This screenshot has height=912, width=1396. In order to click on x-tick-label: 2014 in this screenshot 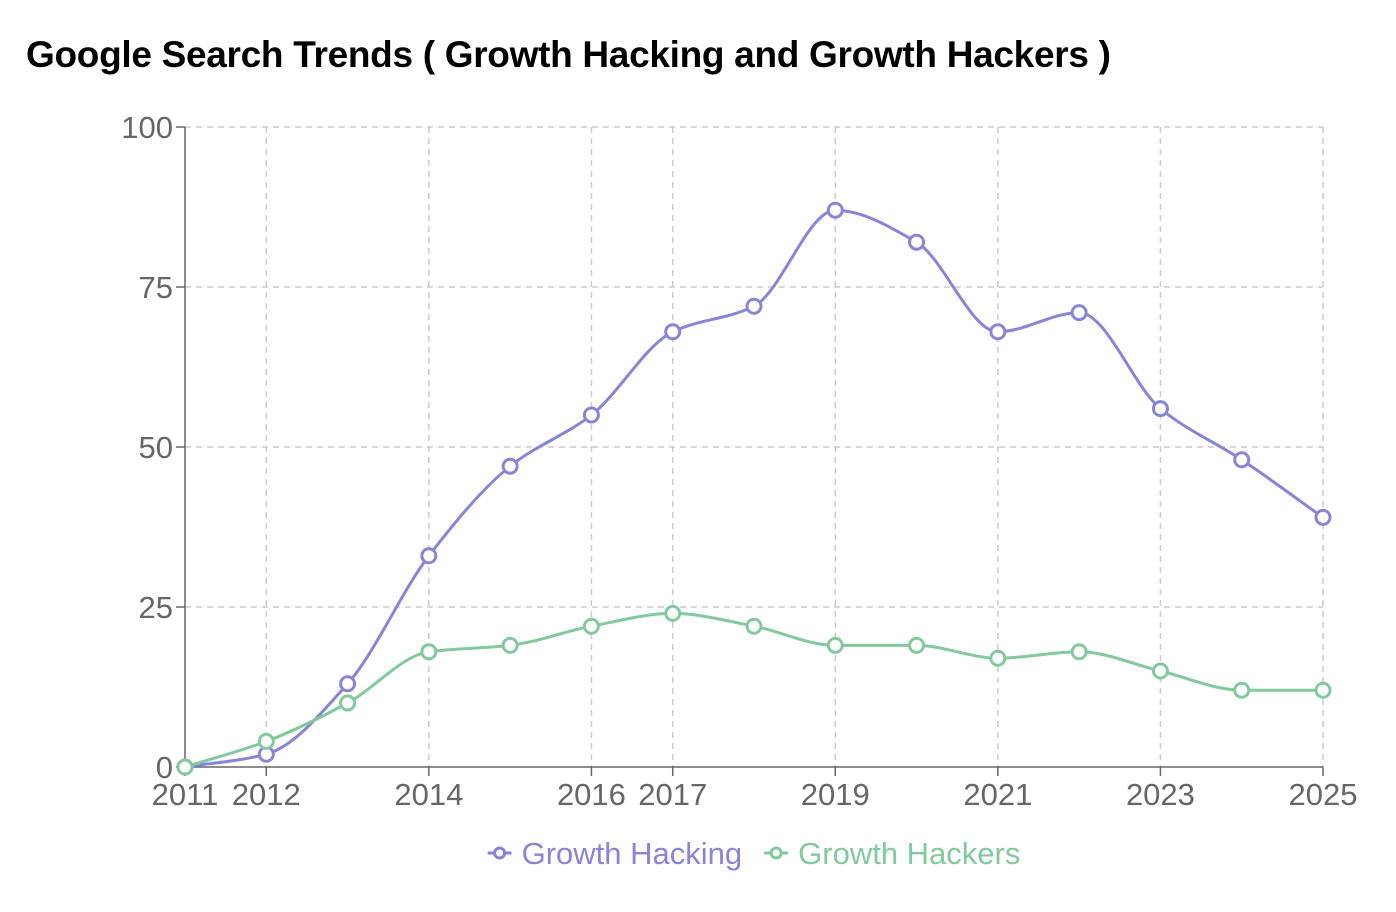, I will do `click(428, 794)`.